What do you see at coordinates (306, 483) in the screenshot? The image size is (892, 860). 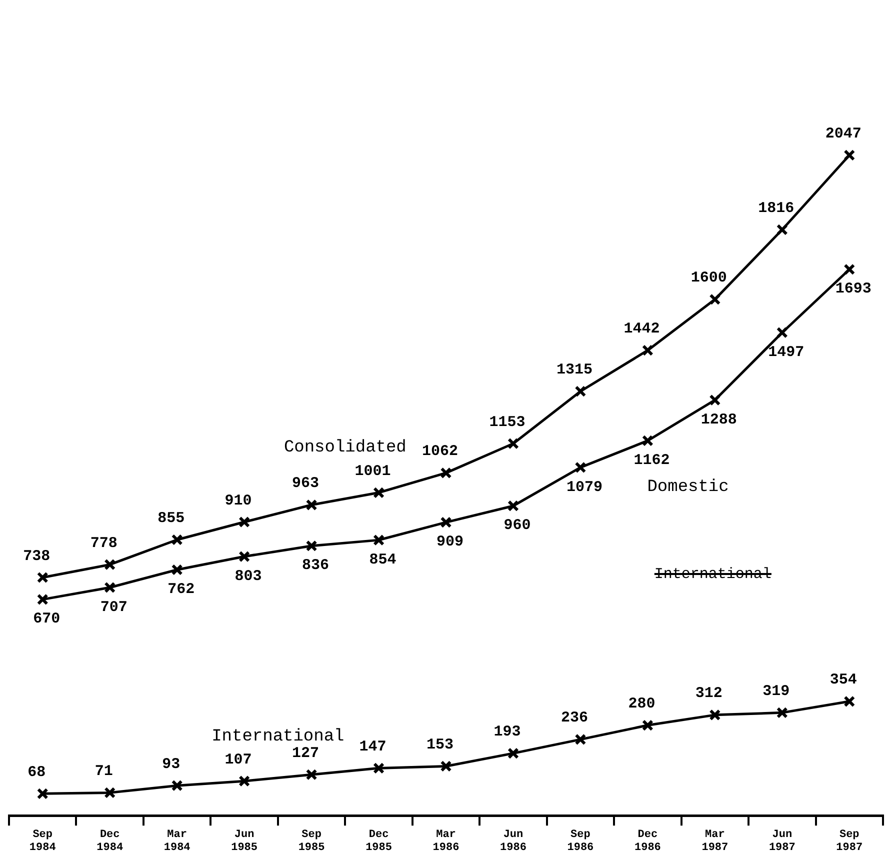 I see `data-label: 963` at bounding box center [306, 483].